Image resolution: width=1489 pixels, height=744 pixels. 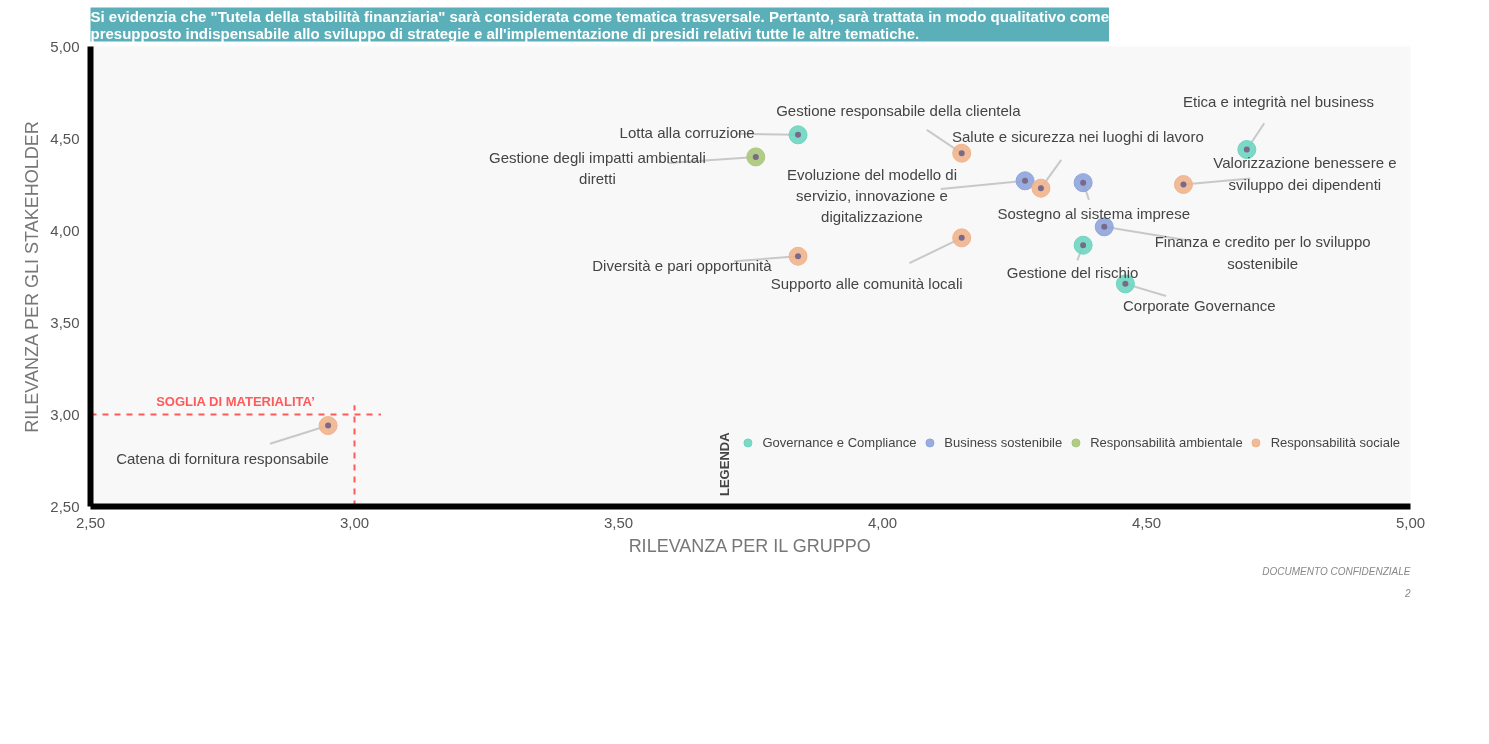 I want to click on y-tick-label: 3,50, so click(x=65, y=322).